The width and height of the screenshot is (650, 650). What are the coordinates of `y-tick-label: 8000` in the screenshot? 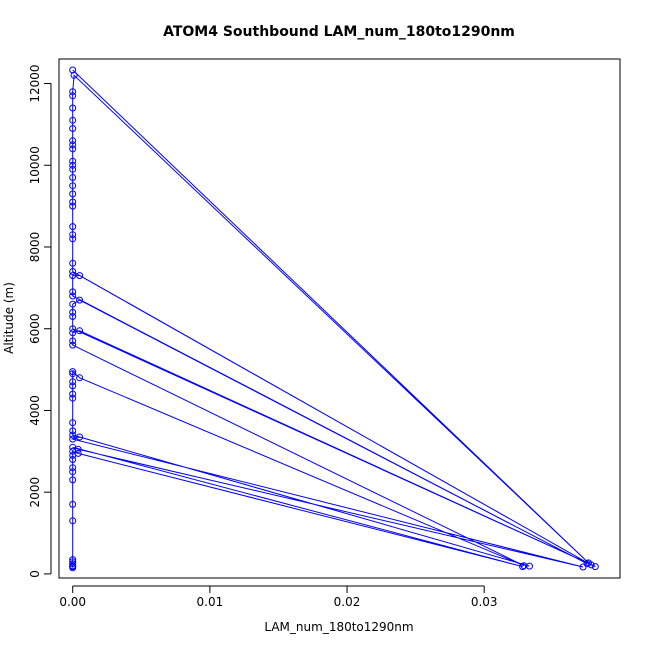 It's located at (35, 247).